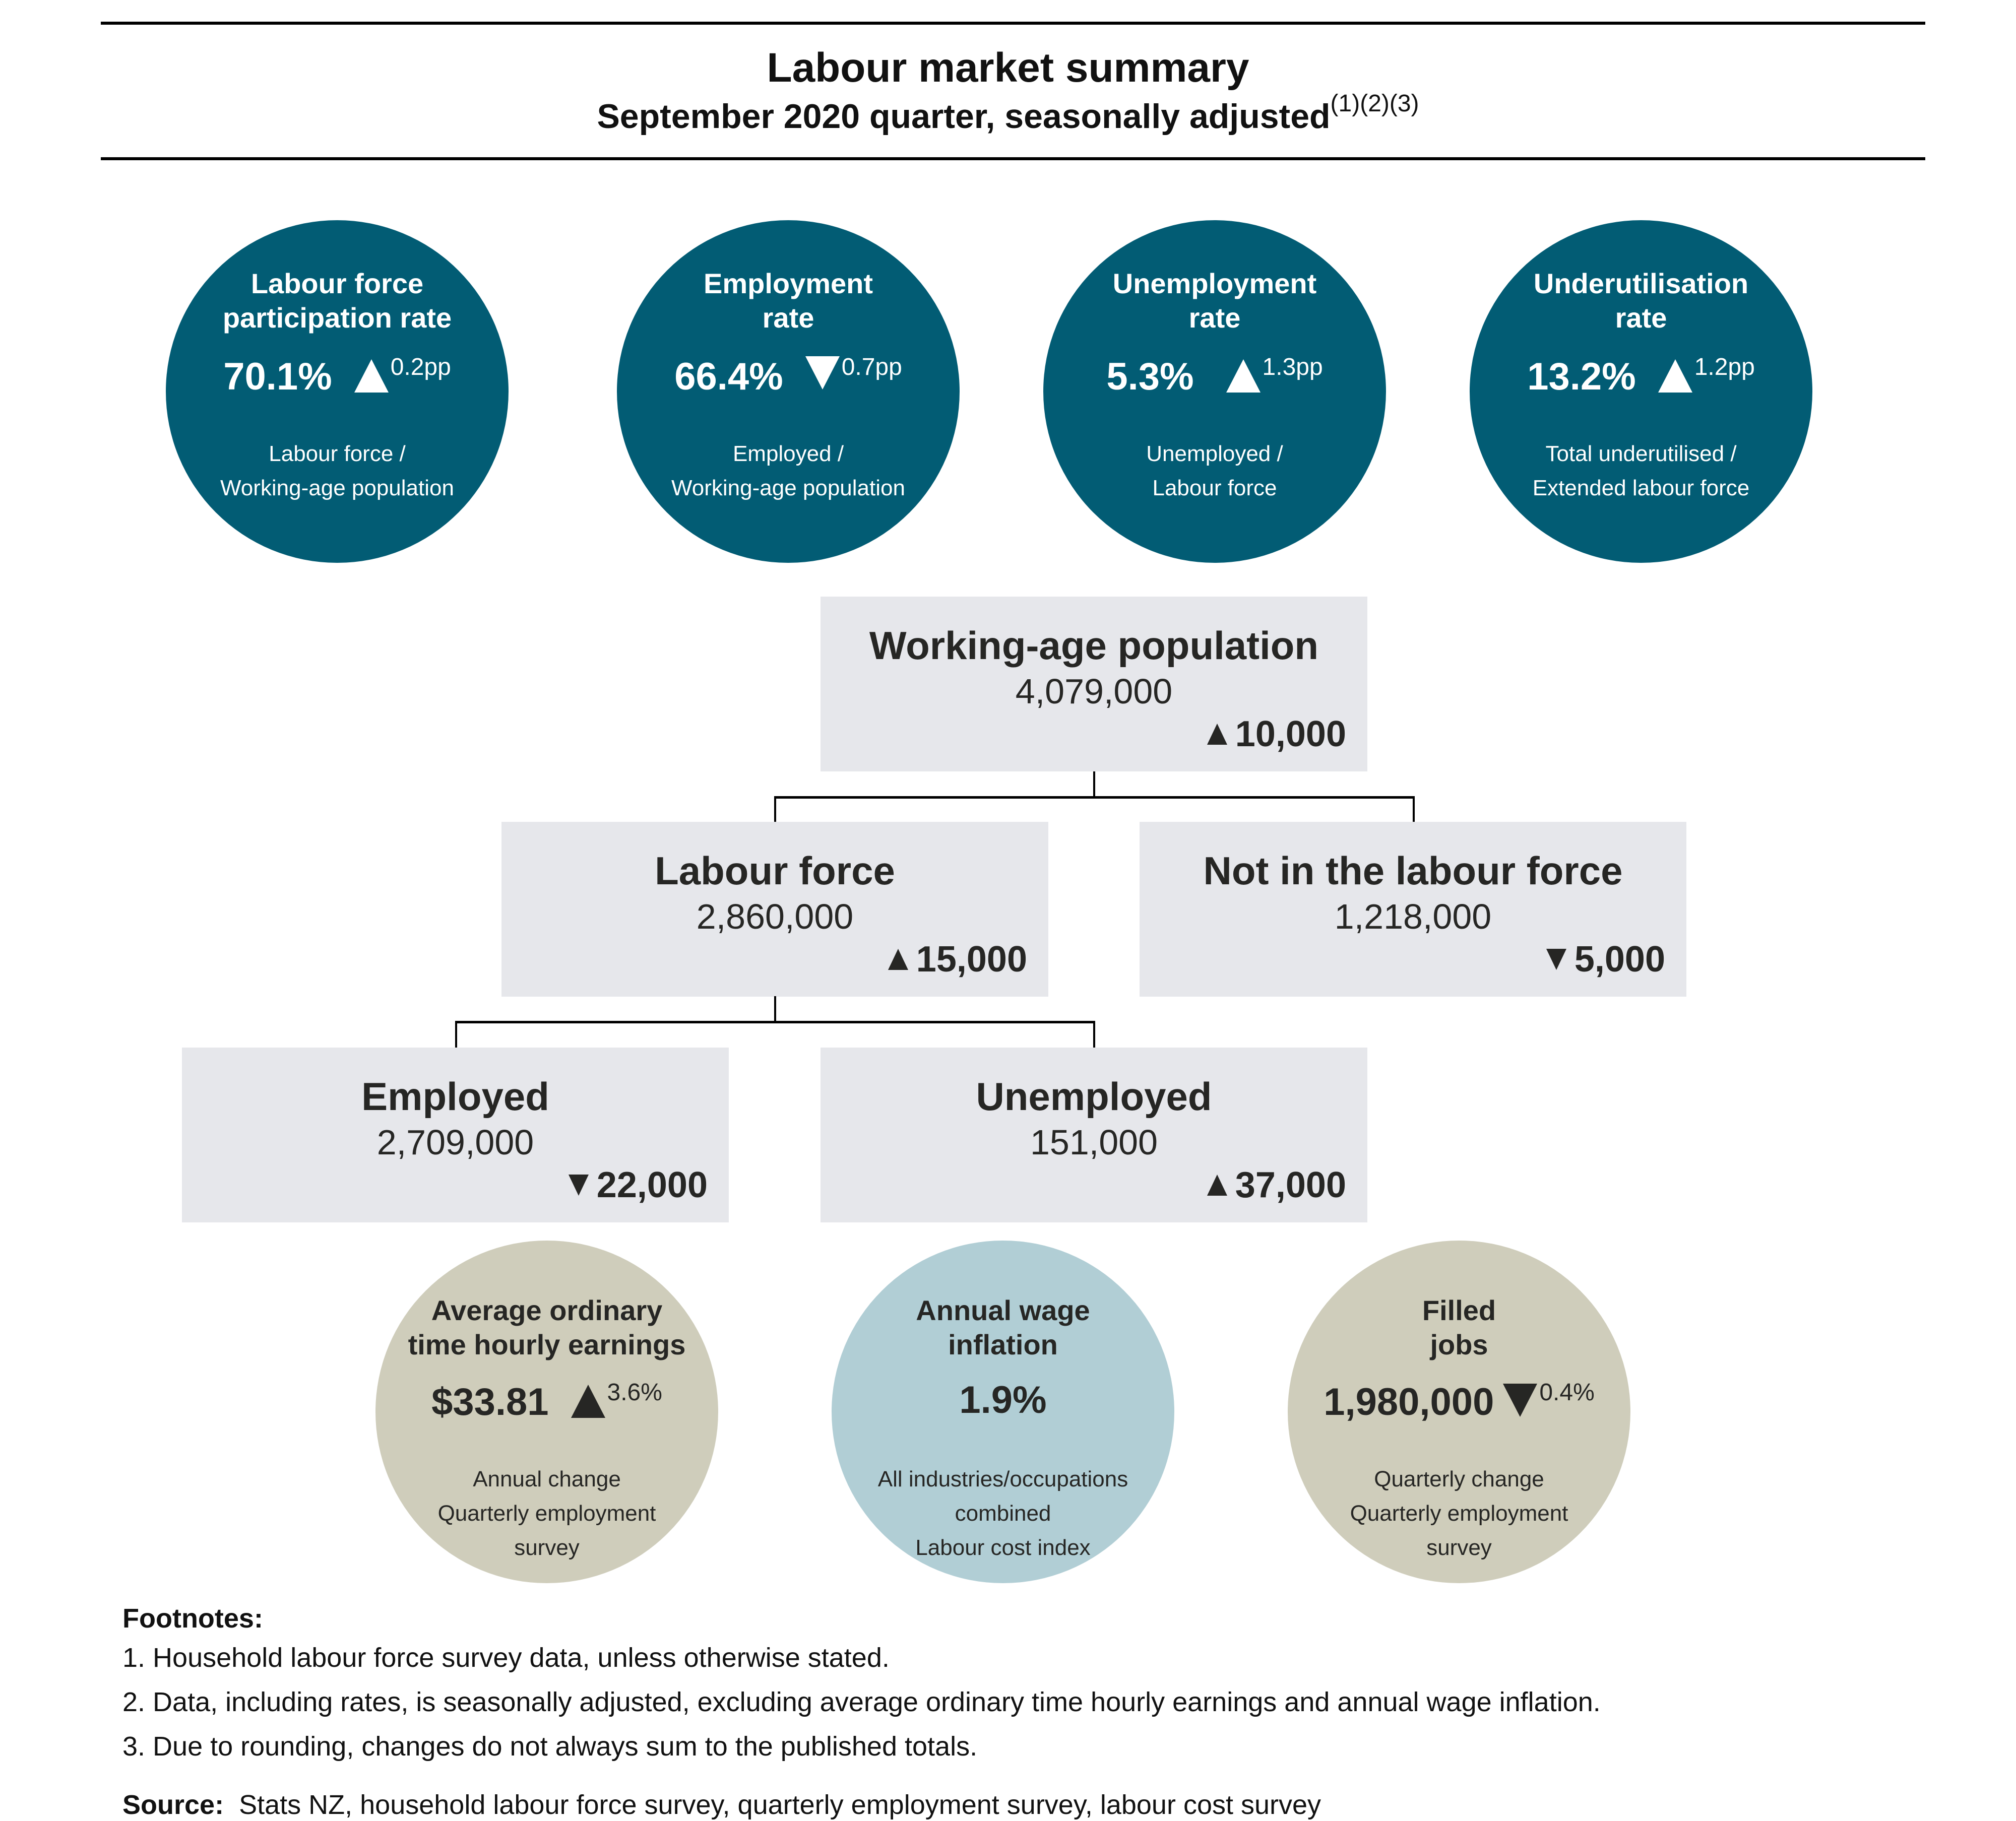  What do you see at coordinates (1581, 376) in the screenshot?
I see `circle-value: 13.2%` at bounding box center [1581, 376].